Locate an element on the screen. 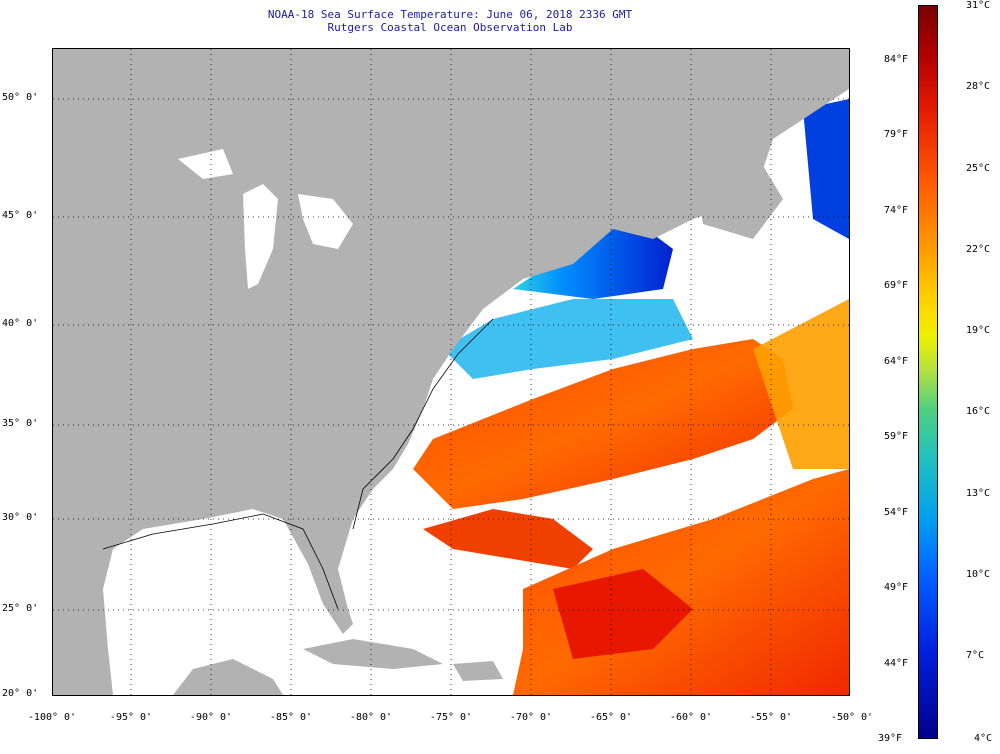 Image resolution: width=1000 pixels, height=754 pixels. lon-label-85: -85° 0' is located at coordinates (291, 717).